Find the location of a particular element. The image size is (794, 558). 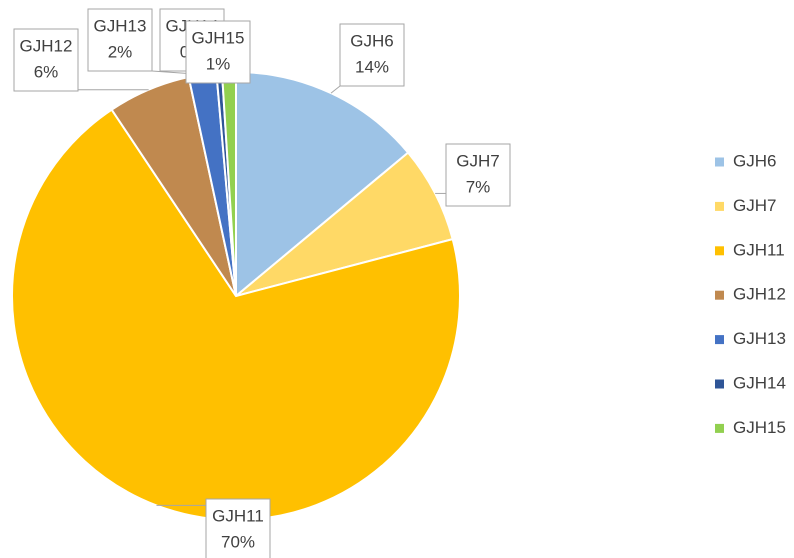

label-name: GJH12 is located at coordinates (46, 45).